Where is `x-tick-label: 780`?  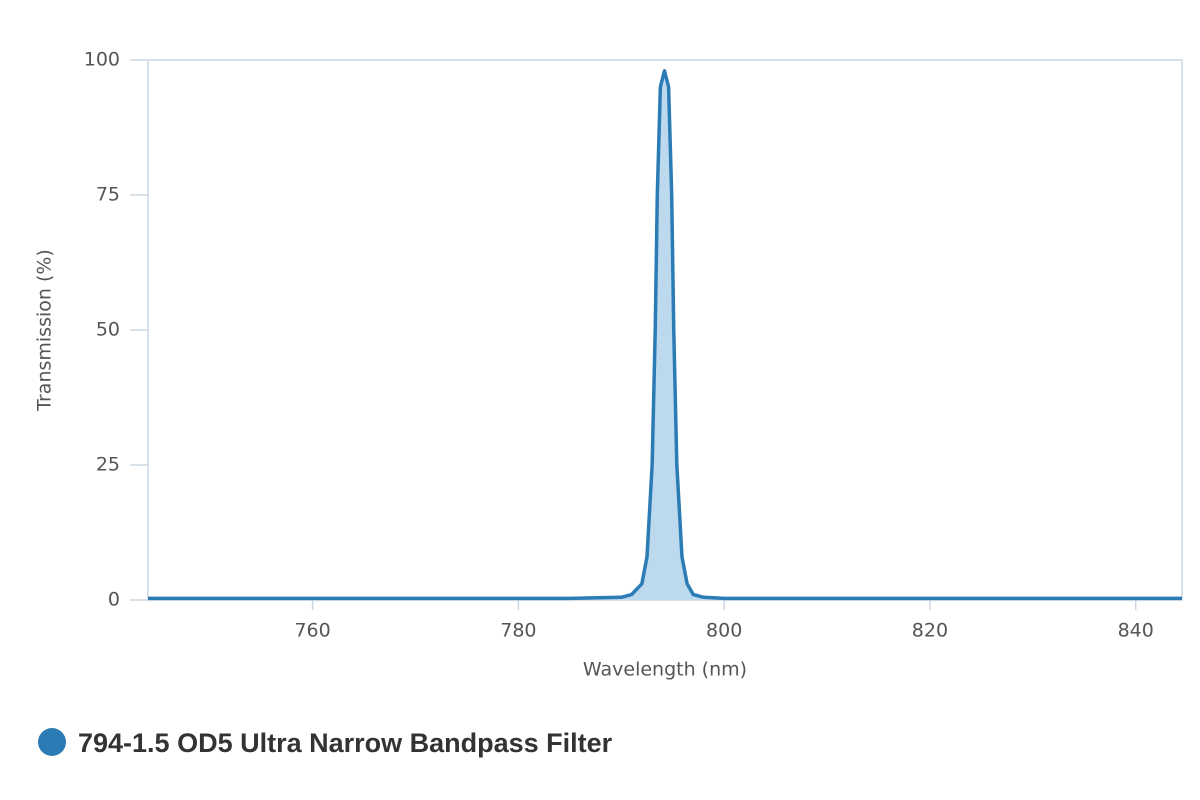 x-tick-label: 780 is located at coordinates (518, 631).